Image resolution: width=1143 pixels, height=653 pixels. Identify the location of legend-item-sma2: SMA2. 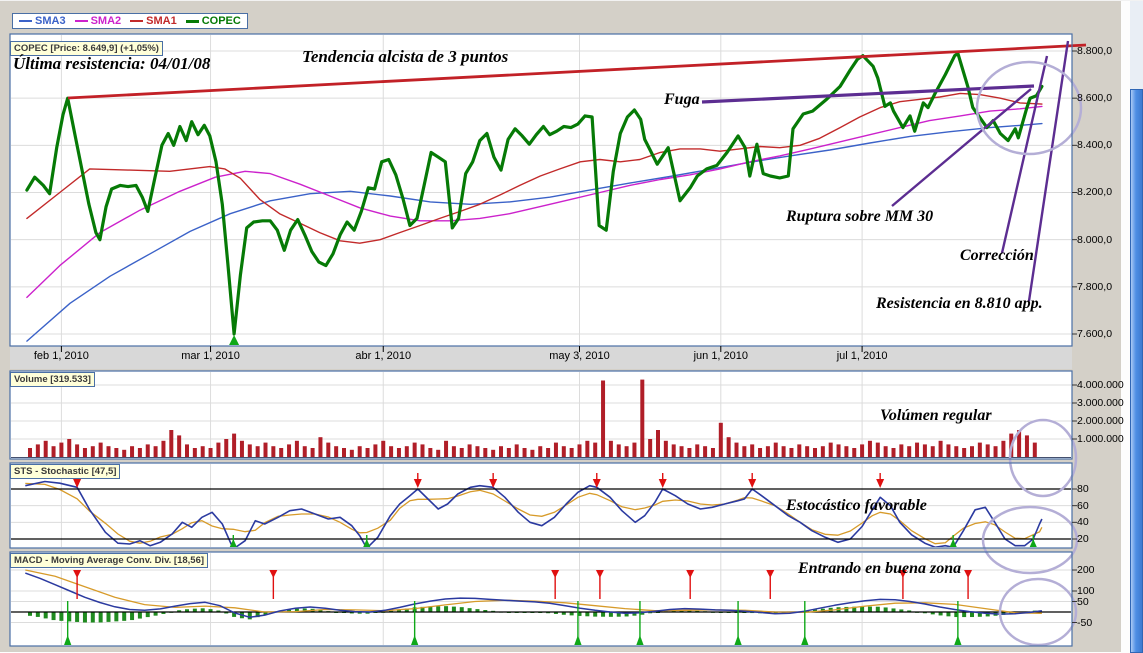
(98, 21).